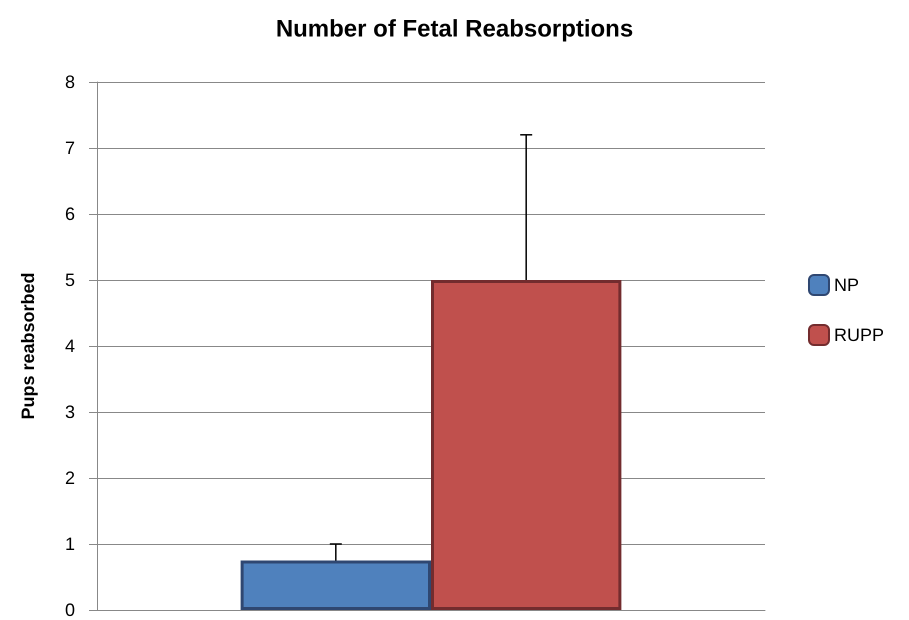  What do you see at coordinates (859, 335) in the screenshot?
I see `legend-label: RUPP` at bounding box center [859, 335].